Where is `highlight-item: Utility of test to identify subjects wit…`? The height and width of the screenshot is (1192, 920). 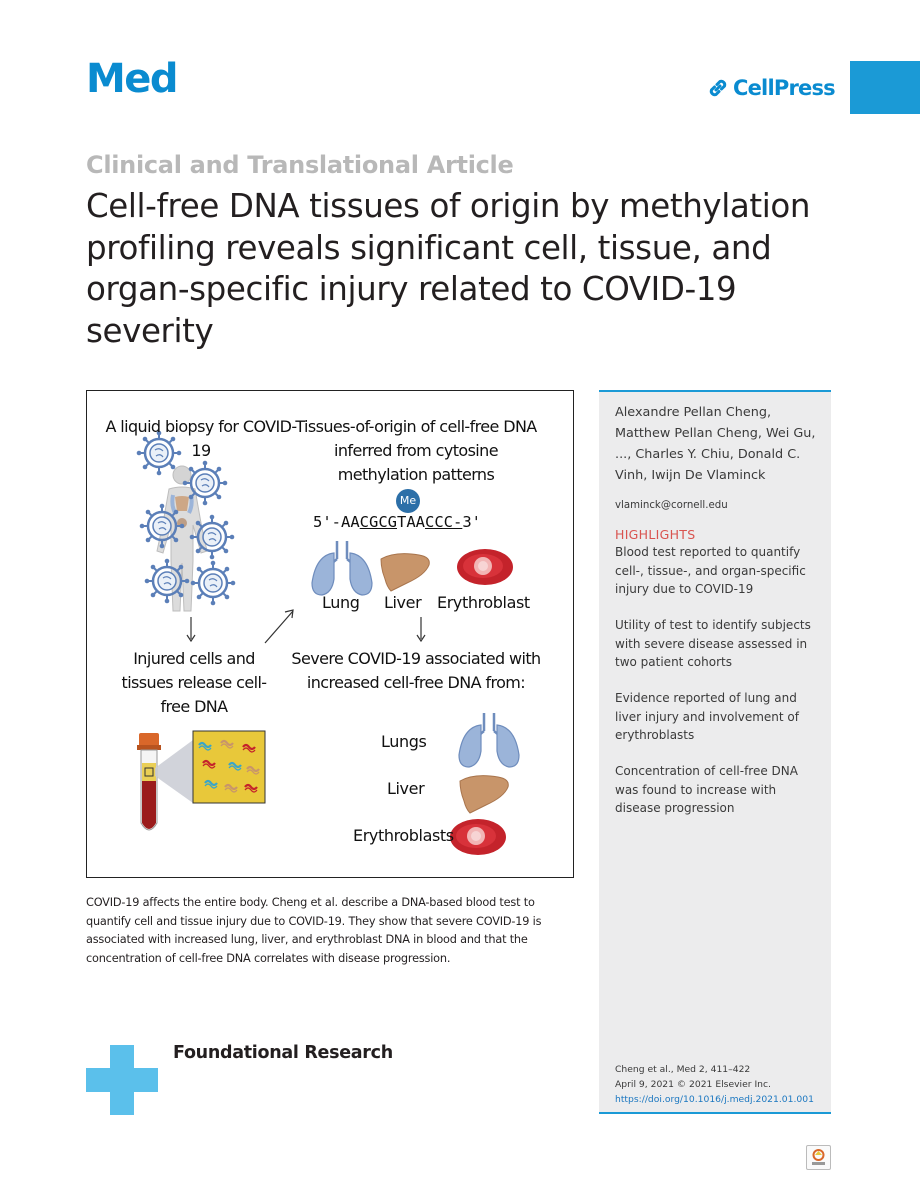 highlight-item: Utility of test to identify subjects wit… is located at coordinates (713, 643).